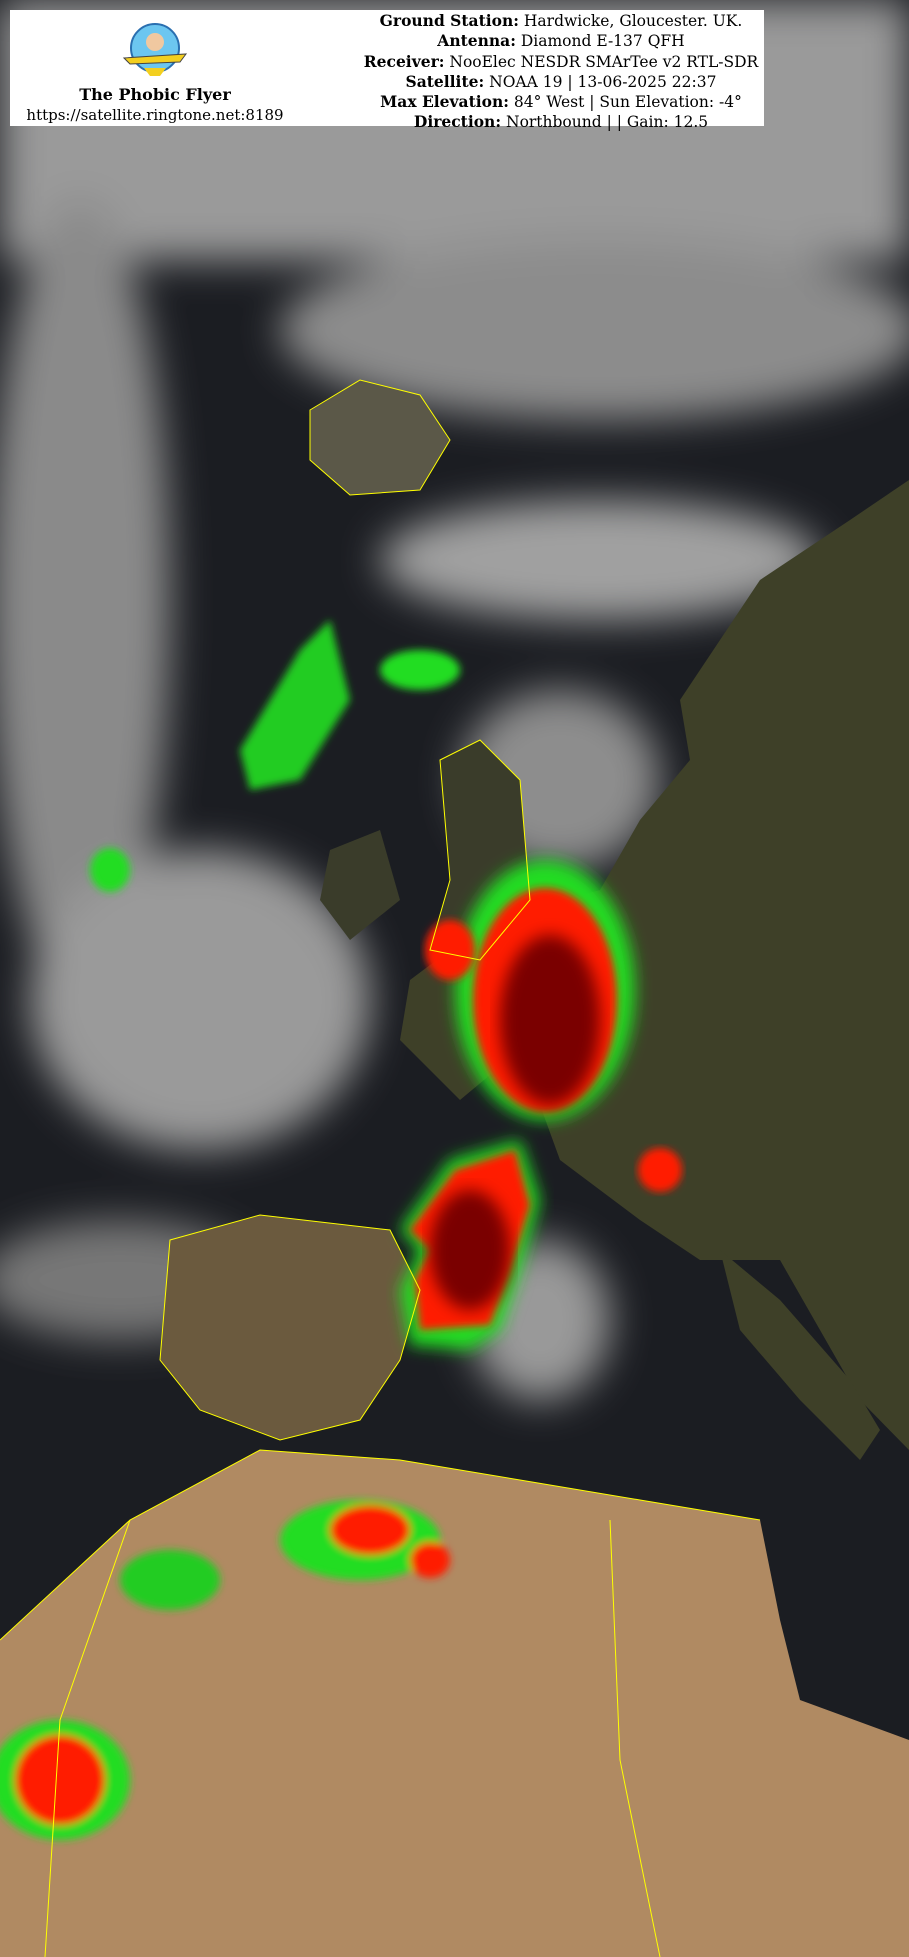 The height and width of the screenshot is (1957, 909). I want to click on iberia, so click(290, 1327).